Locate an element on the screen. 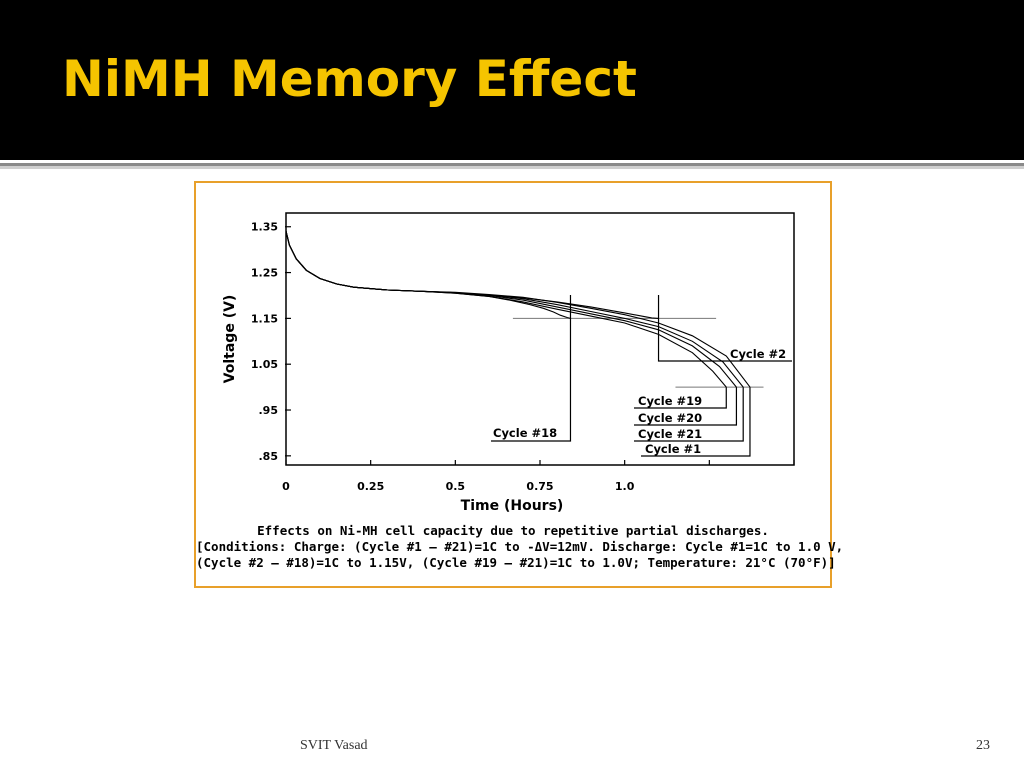 Image resolution: width=1024 pixels, height=768 pixels. y-tick-label: 1.35 is located at coordinates (264, 227).